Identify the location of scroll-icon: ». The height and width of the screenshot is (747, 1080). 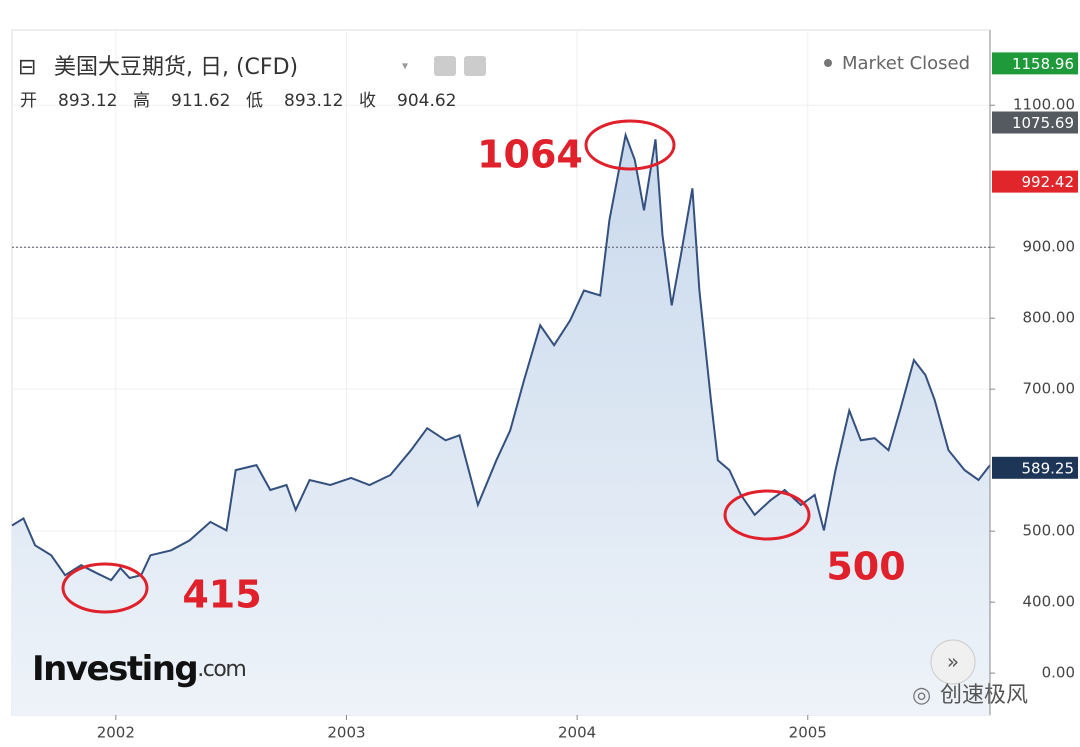
(953, 662).